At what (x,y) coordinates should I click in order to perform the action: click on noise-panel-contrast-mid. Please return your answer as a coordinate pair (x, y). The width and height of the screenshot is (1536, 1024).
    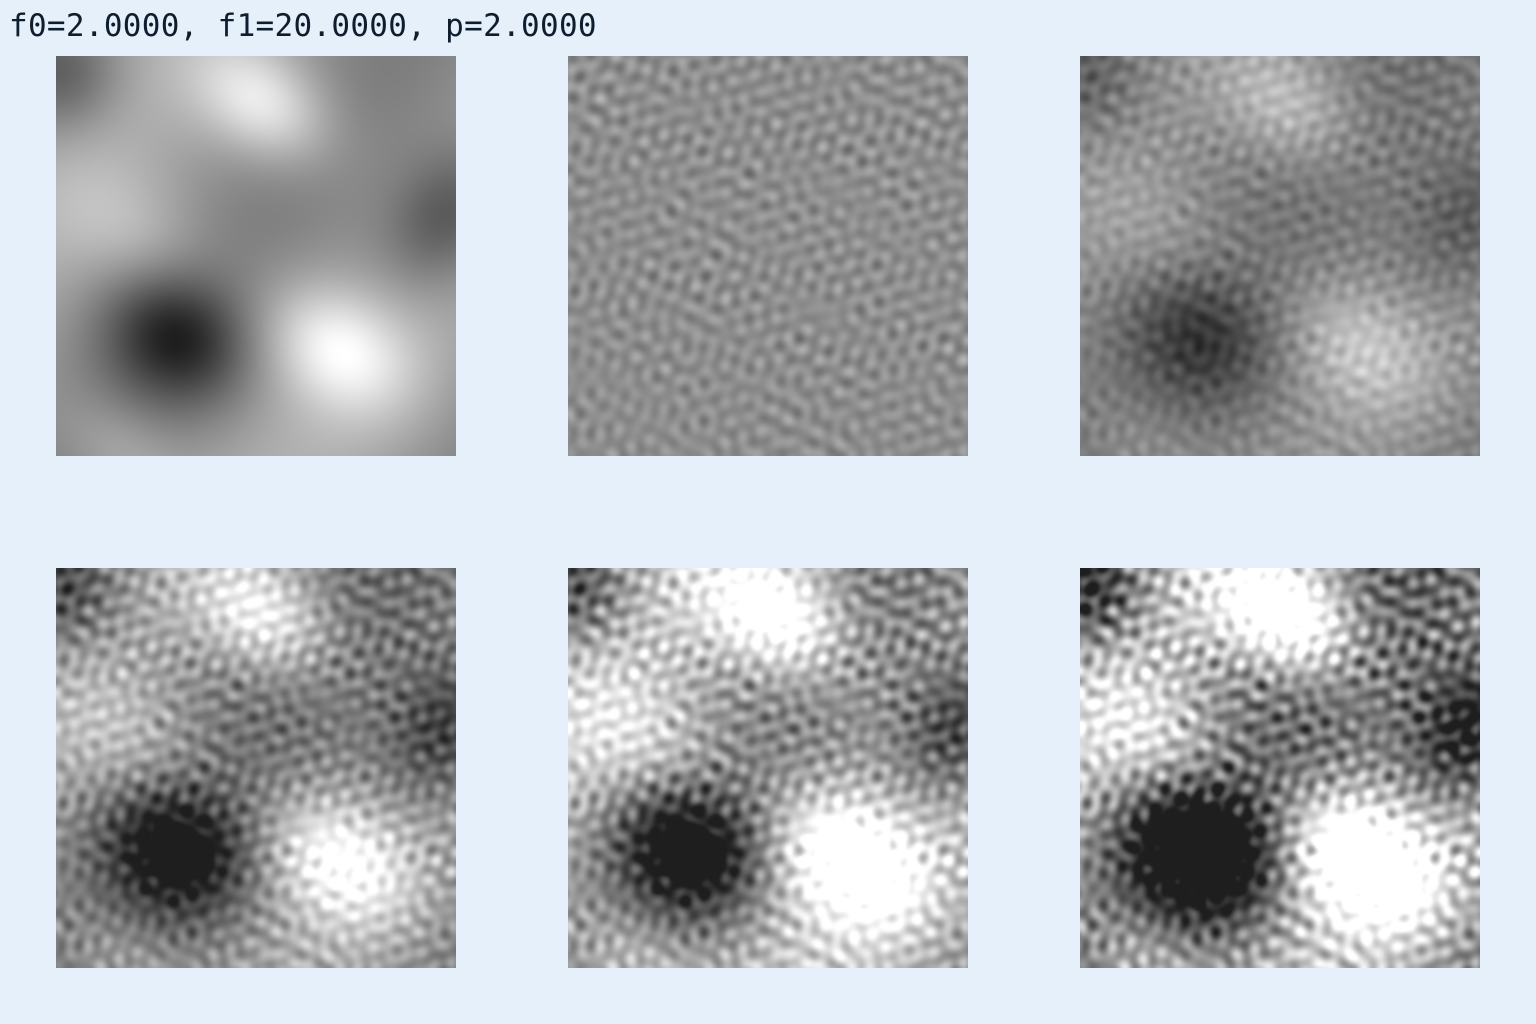
    Looking at the image, I should click on (768, 768).